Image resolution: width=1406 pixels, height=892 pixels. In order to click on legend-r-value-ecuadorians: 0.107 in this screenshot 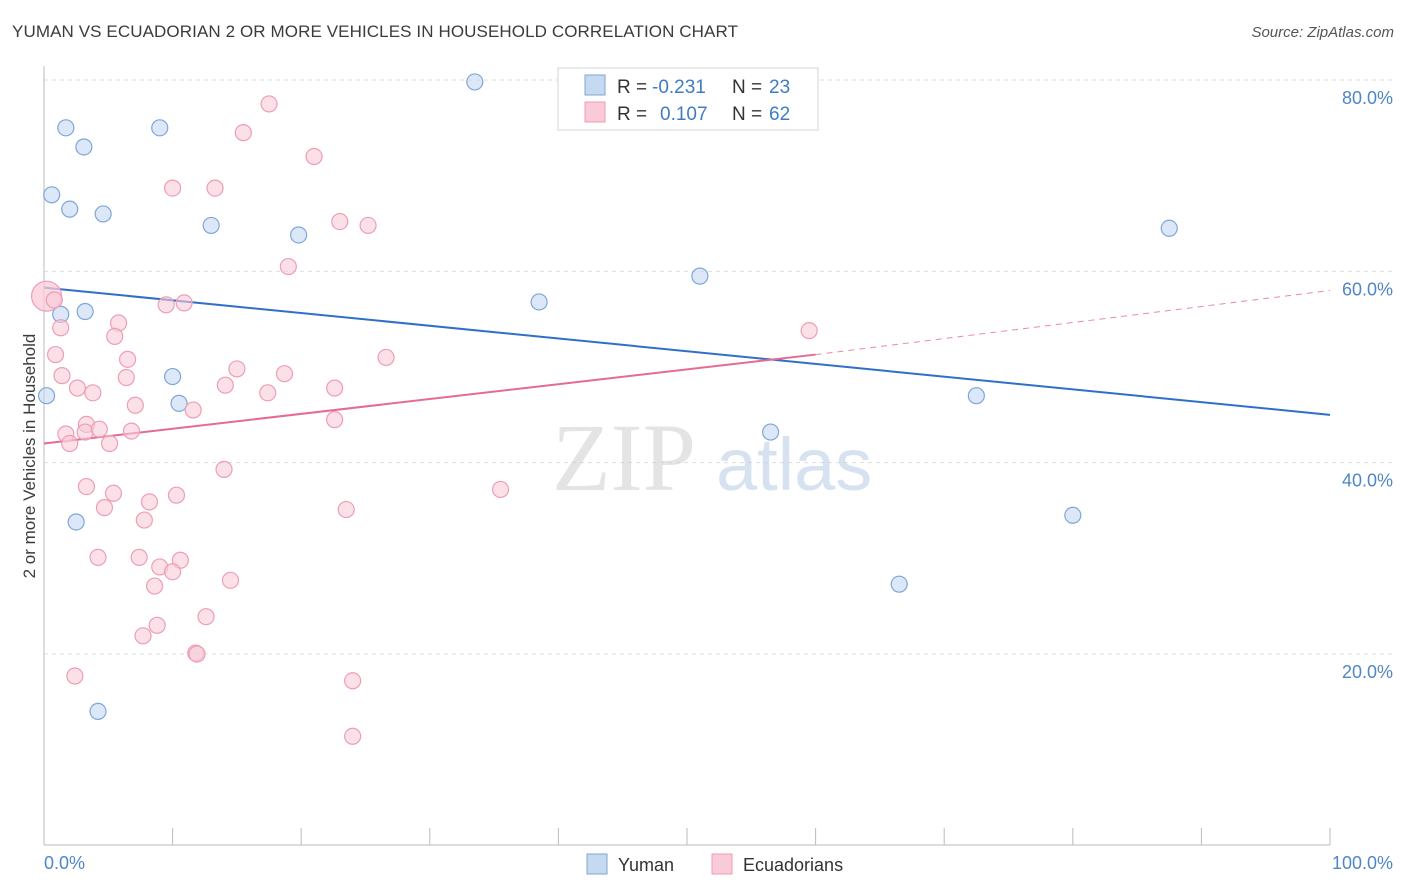, I will do `click(684, 114)`.